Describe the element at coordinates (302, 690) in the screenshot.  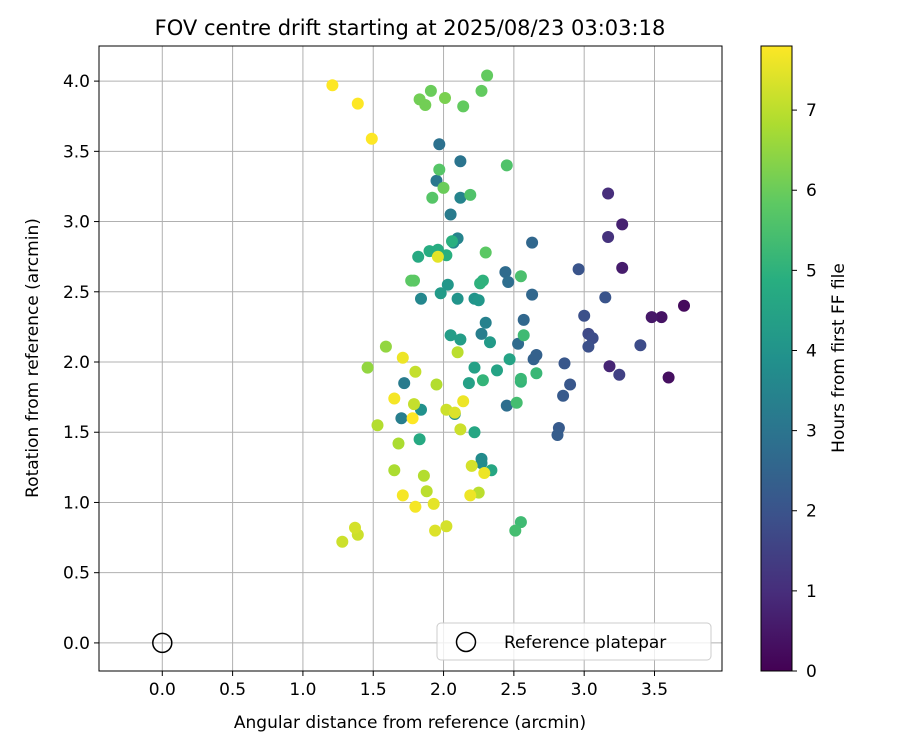
I see `x-tick-label: 1.0` at that location.